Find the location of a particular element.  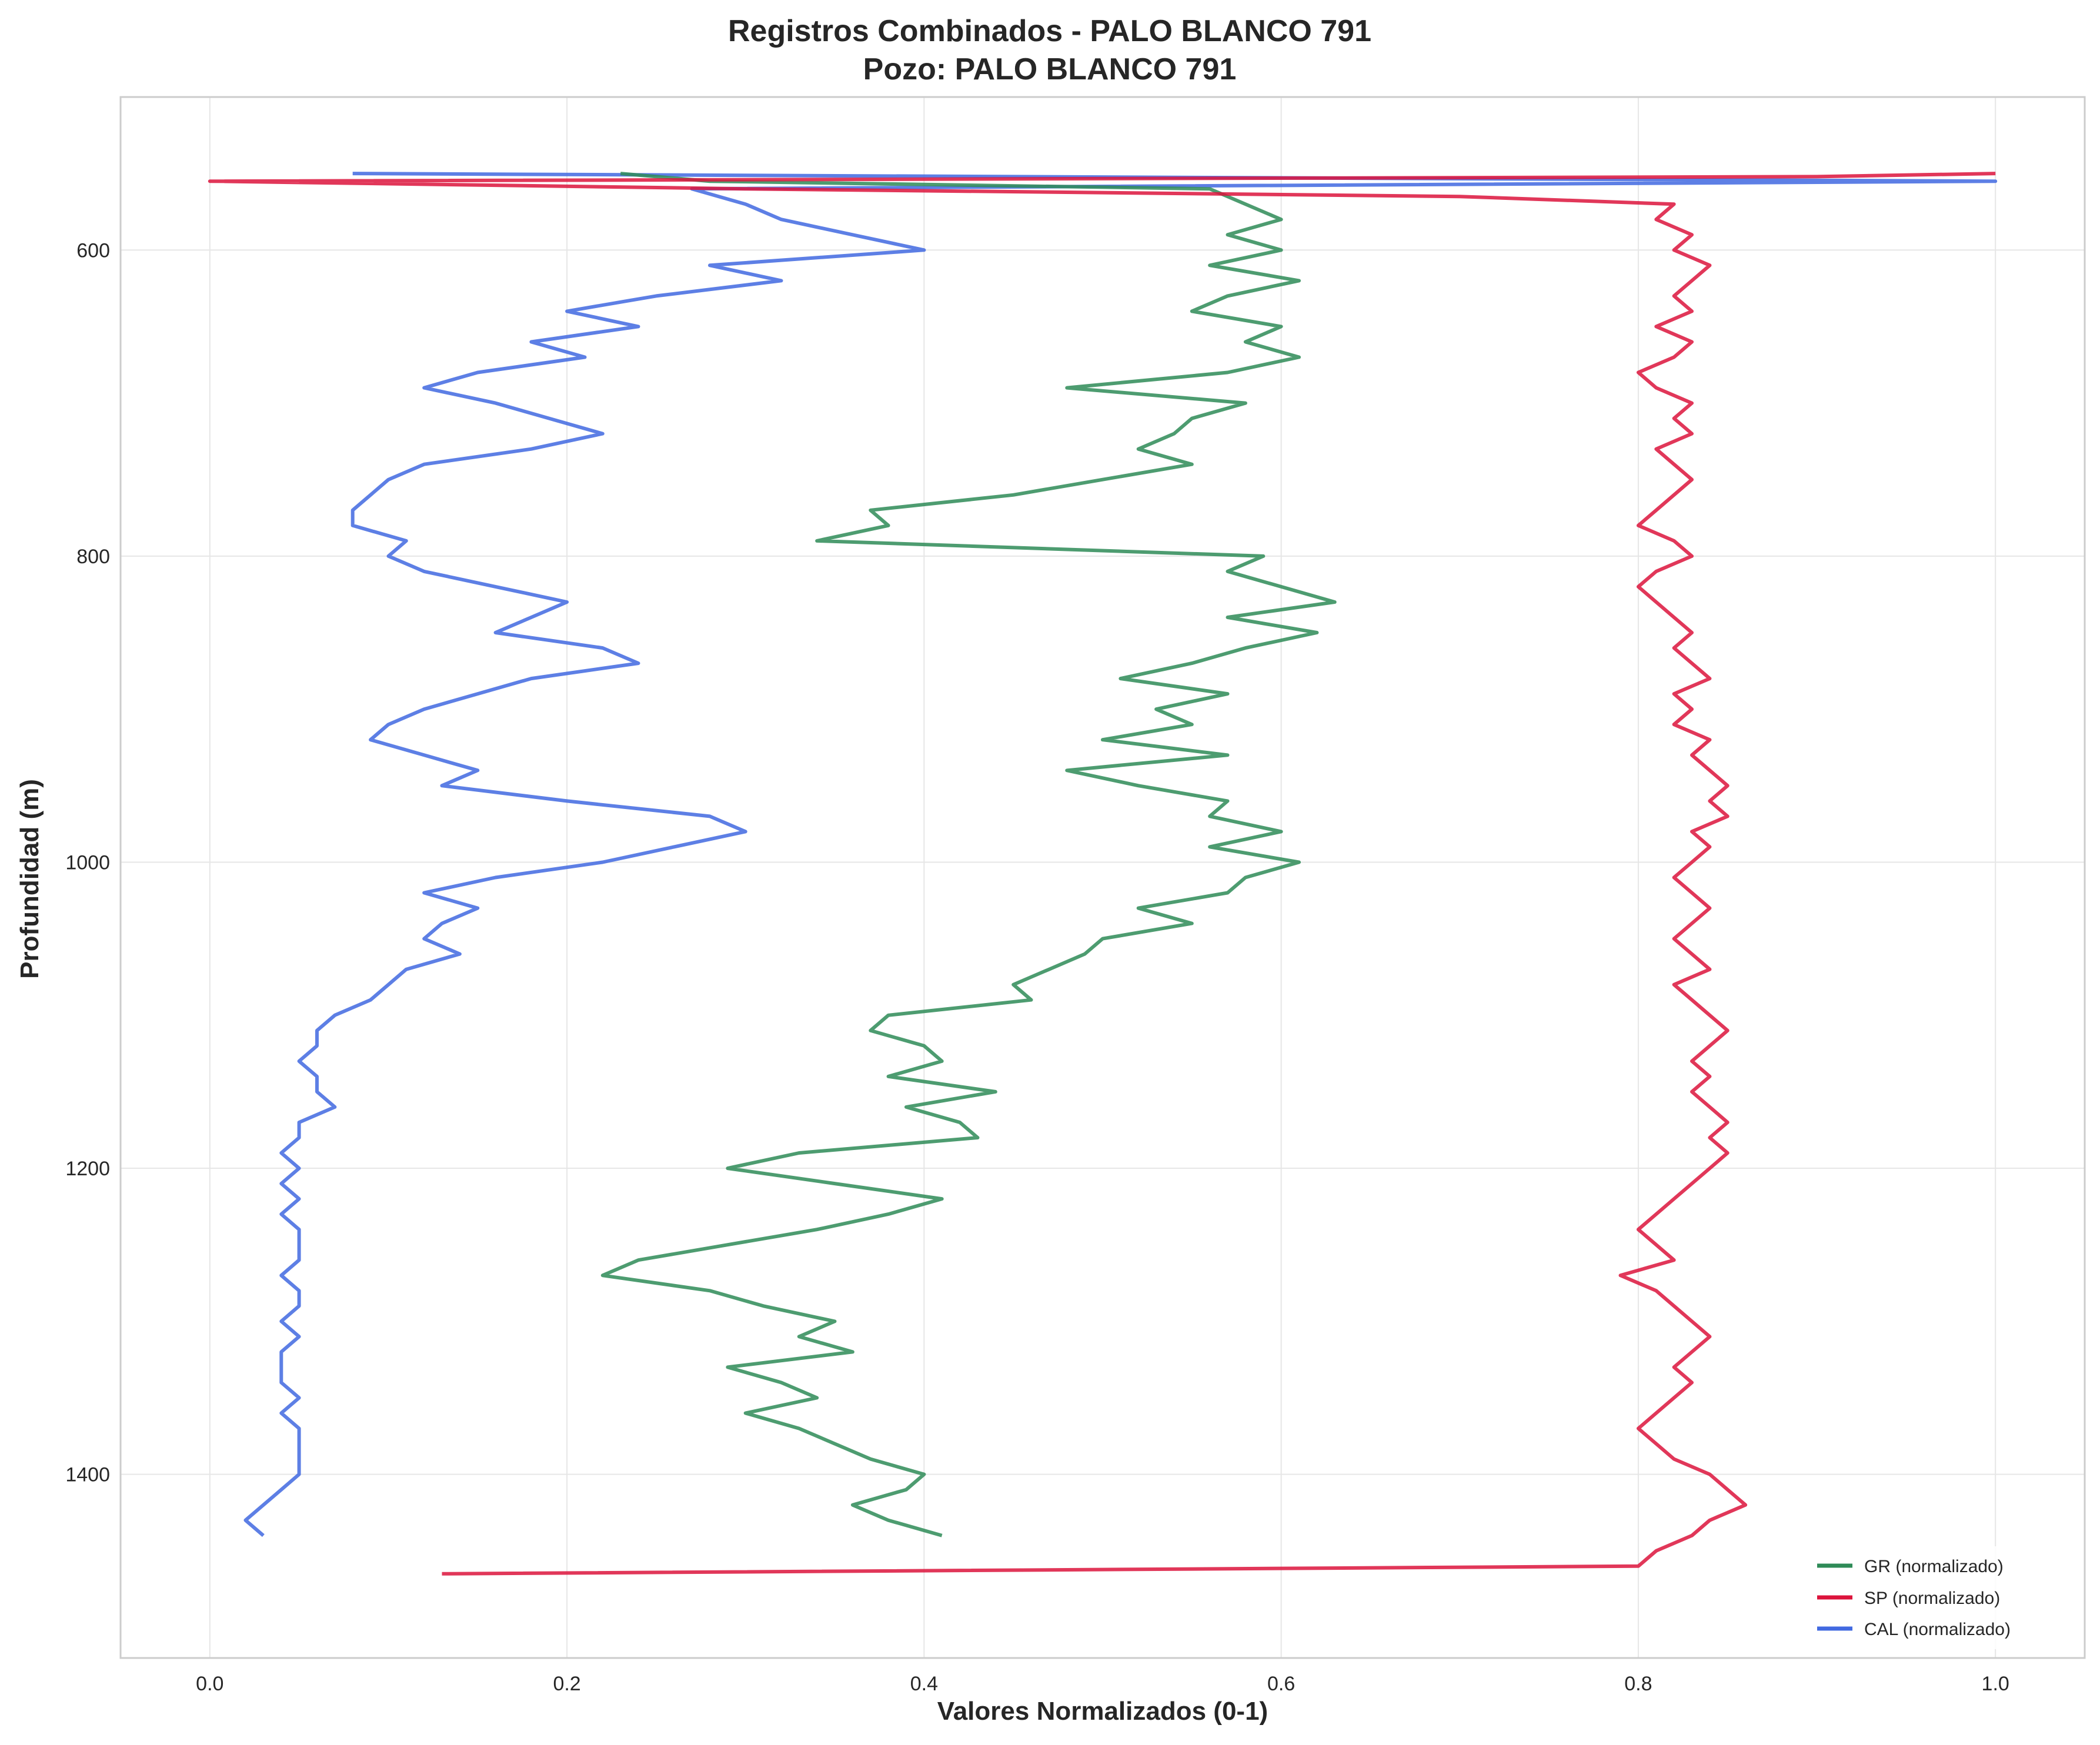

y-tick-label: 1200 is located at coordinates (87, 1169).